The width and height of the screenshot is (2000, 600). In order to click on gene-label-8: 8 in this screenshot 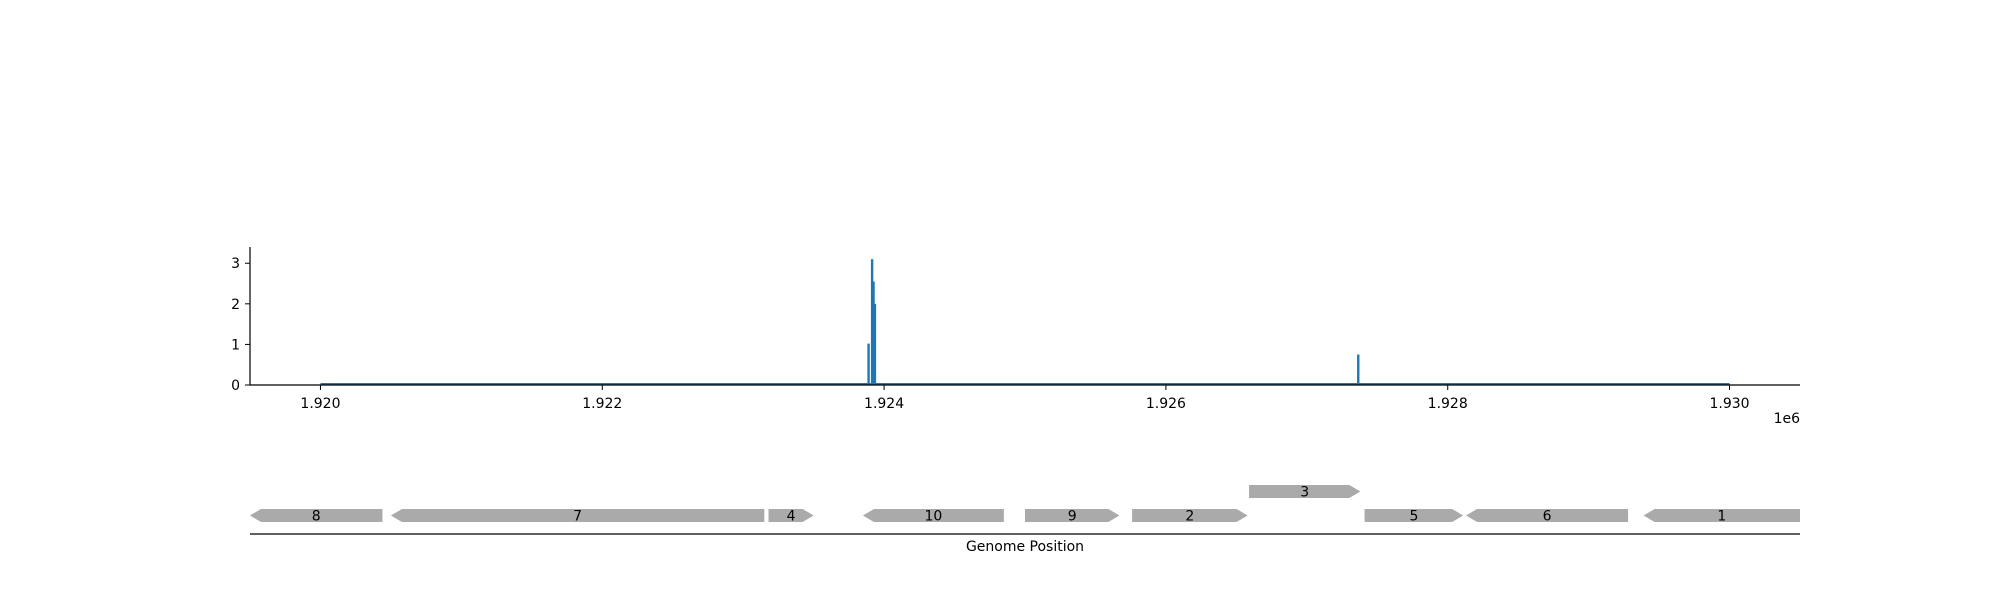, I will do `click(316, 517)`.